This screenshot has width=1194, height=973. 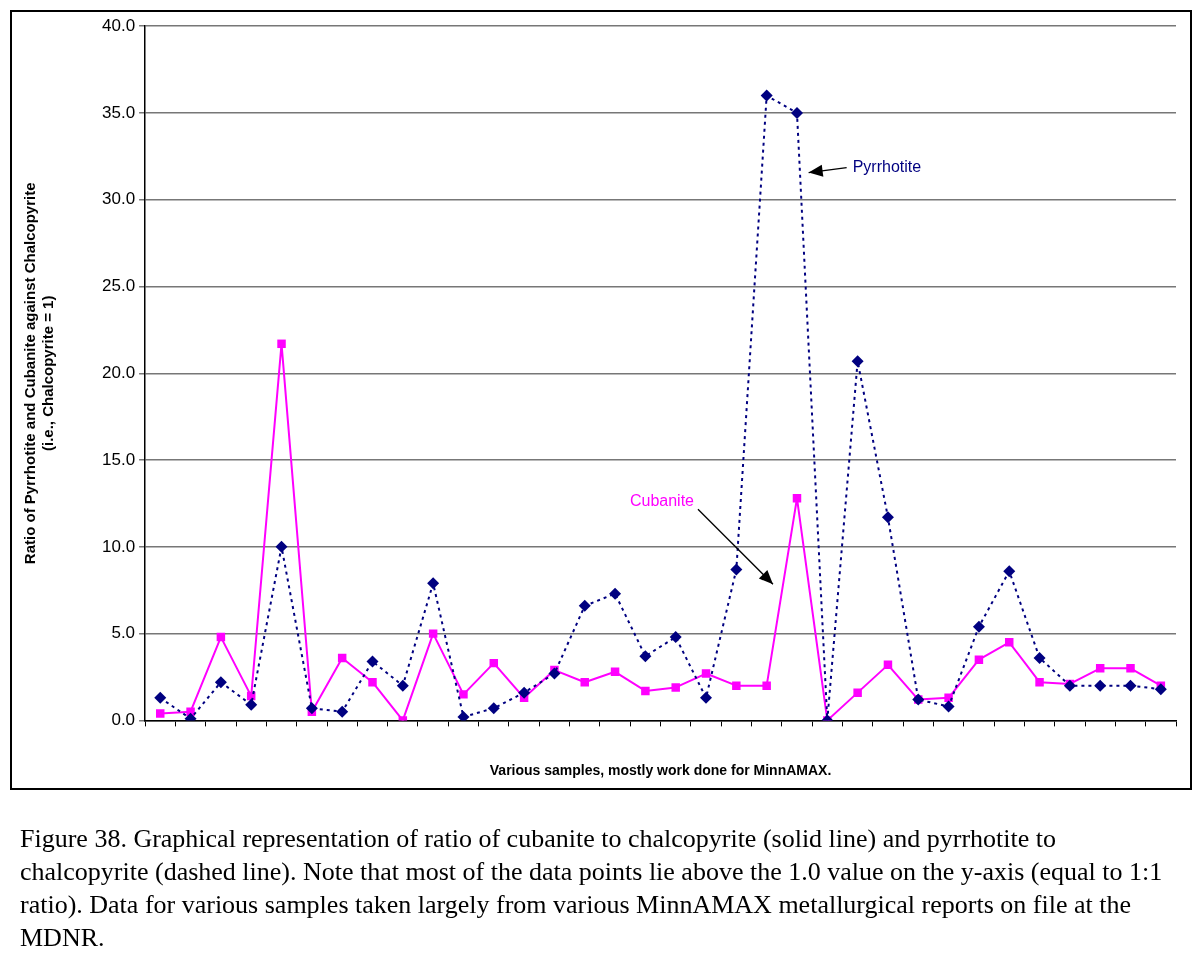 What do you see at coordinates (118, 372) in the screenshot?
I see `y-tick-label: 20.0` at bounding box center [118, 372].